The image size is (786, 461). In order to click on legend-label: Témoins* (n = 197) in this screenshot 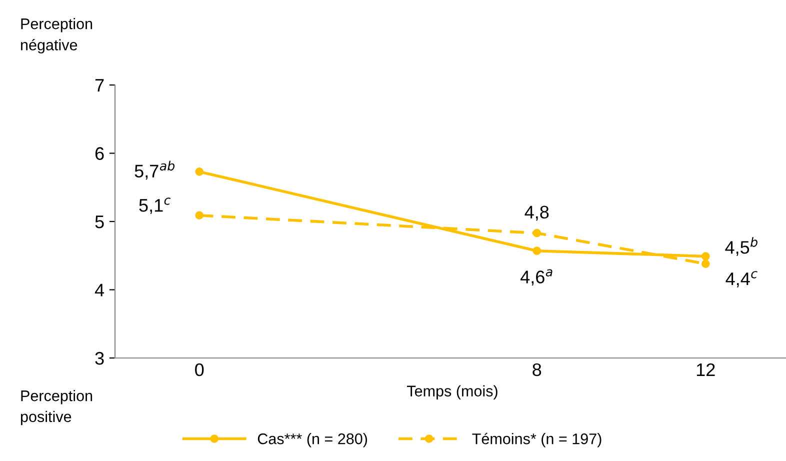, I will do `click(537, 440)`.